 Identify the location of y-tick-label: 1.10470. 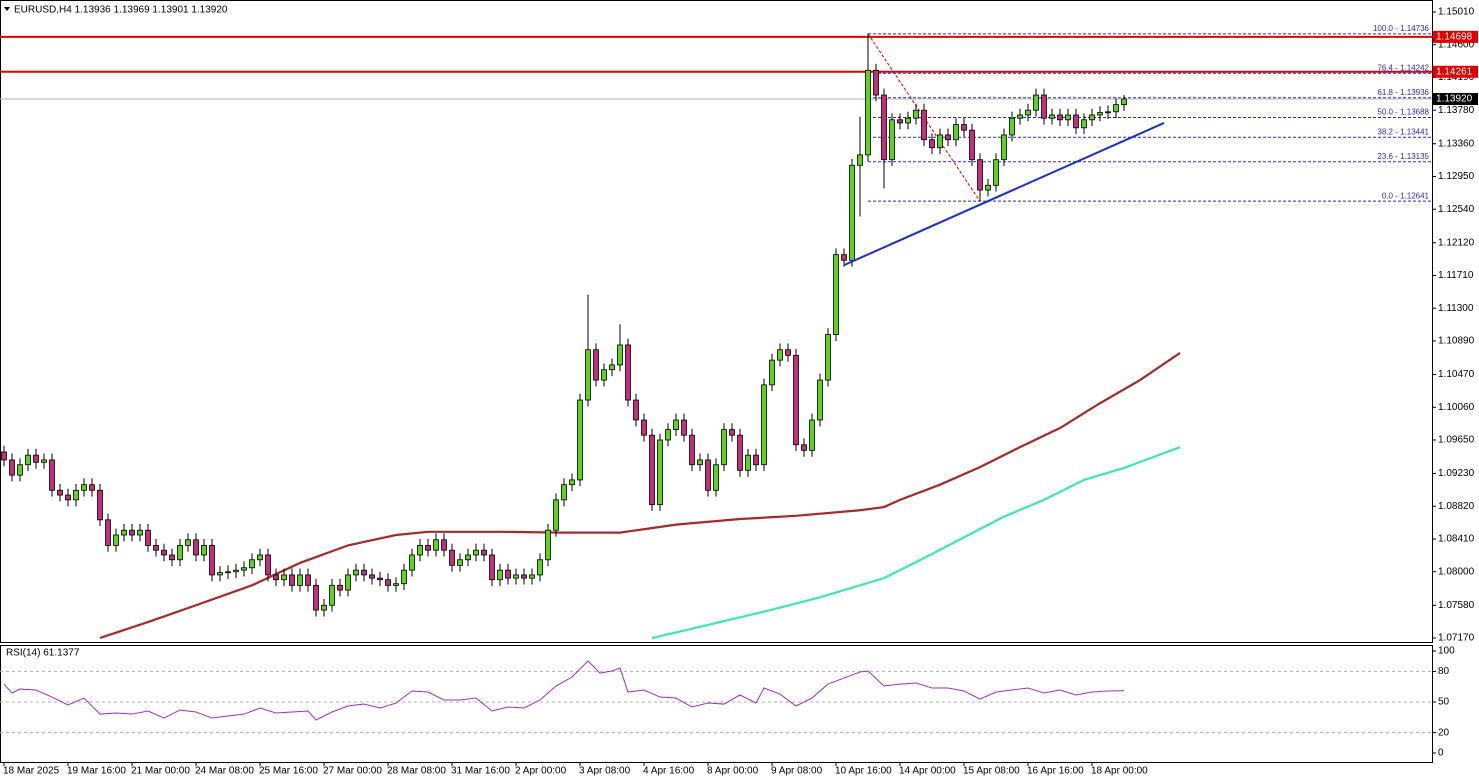
(1456, 374).